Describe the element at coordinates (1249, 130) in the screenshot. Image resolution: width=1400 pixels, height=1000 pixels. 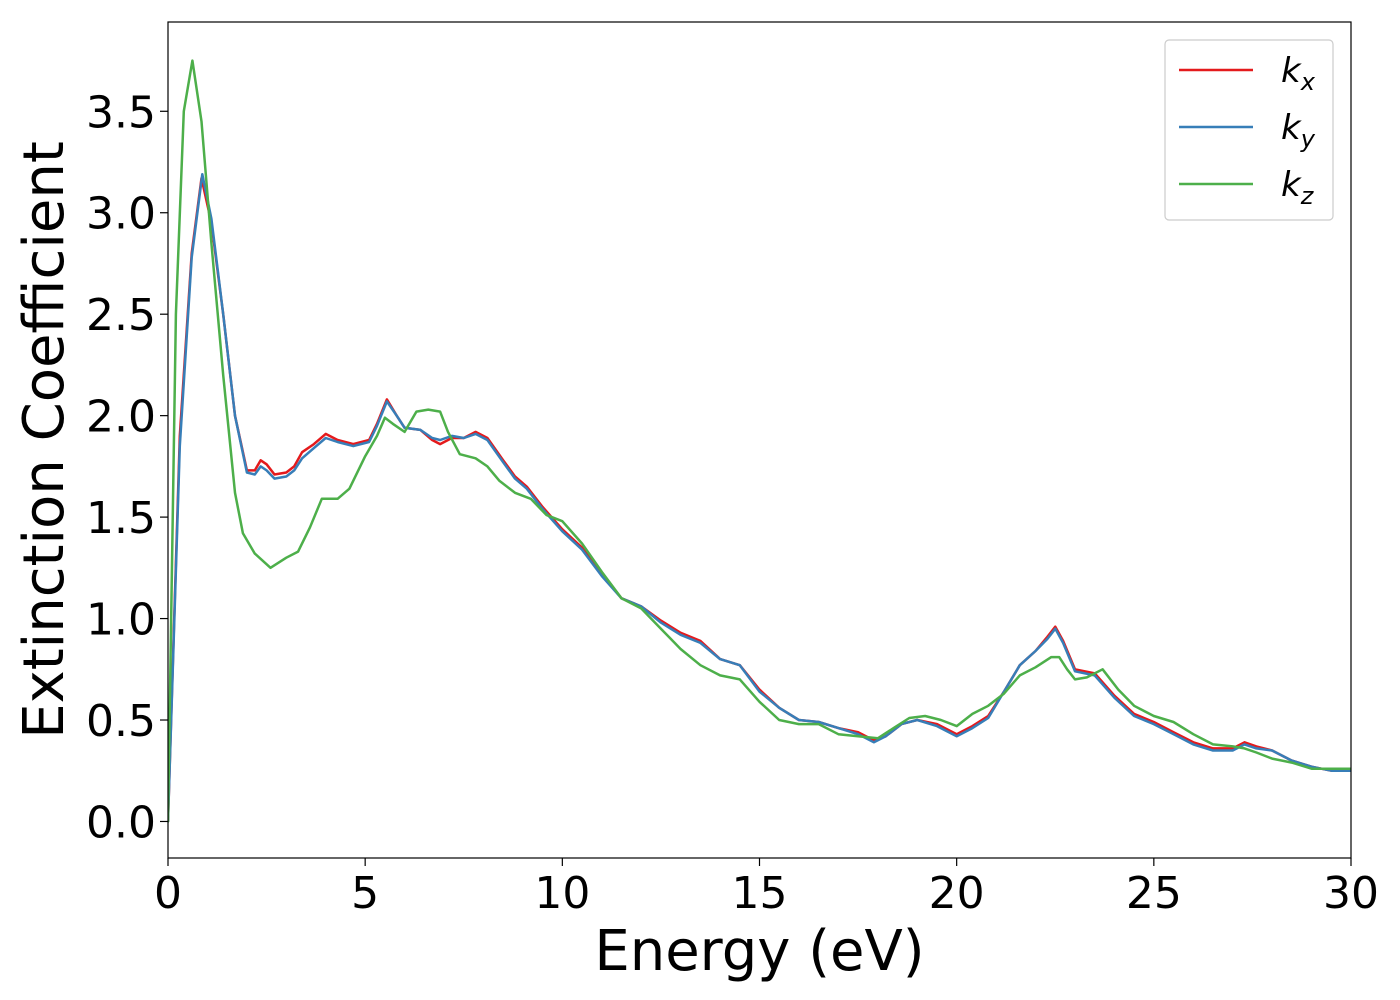
I see `legend-box` at that location.